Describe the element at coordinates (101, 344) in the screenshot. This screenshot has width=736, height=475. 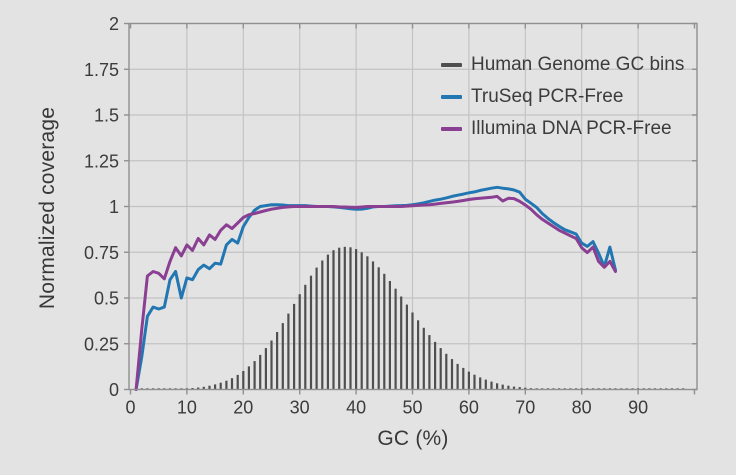
I see `svg-text: 0.25` at that location.